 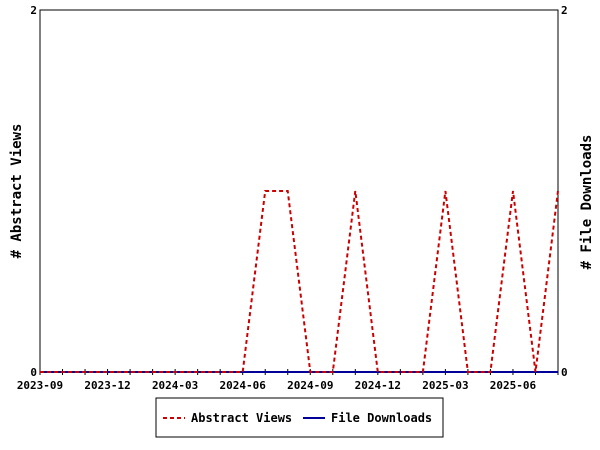 I want to click on x-tick-label: 2023-12, so click(x=107, y=385).